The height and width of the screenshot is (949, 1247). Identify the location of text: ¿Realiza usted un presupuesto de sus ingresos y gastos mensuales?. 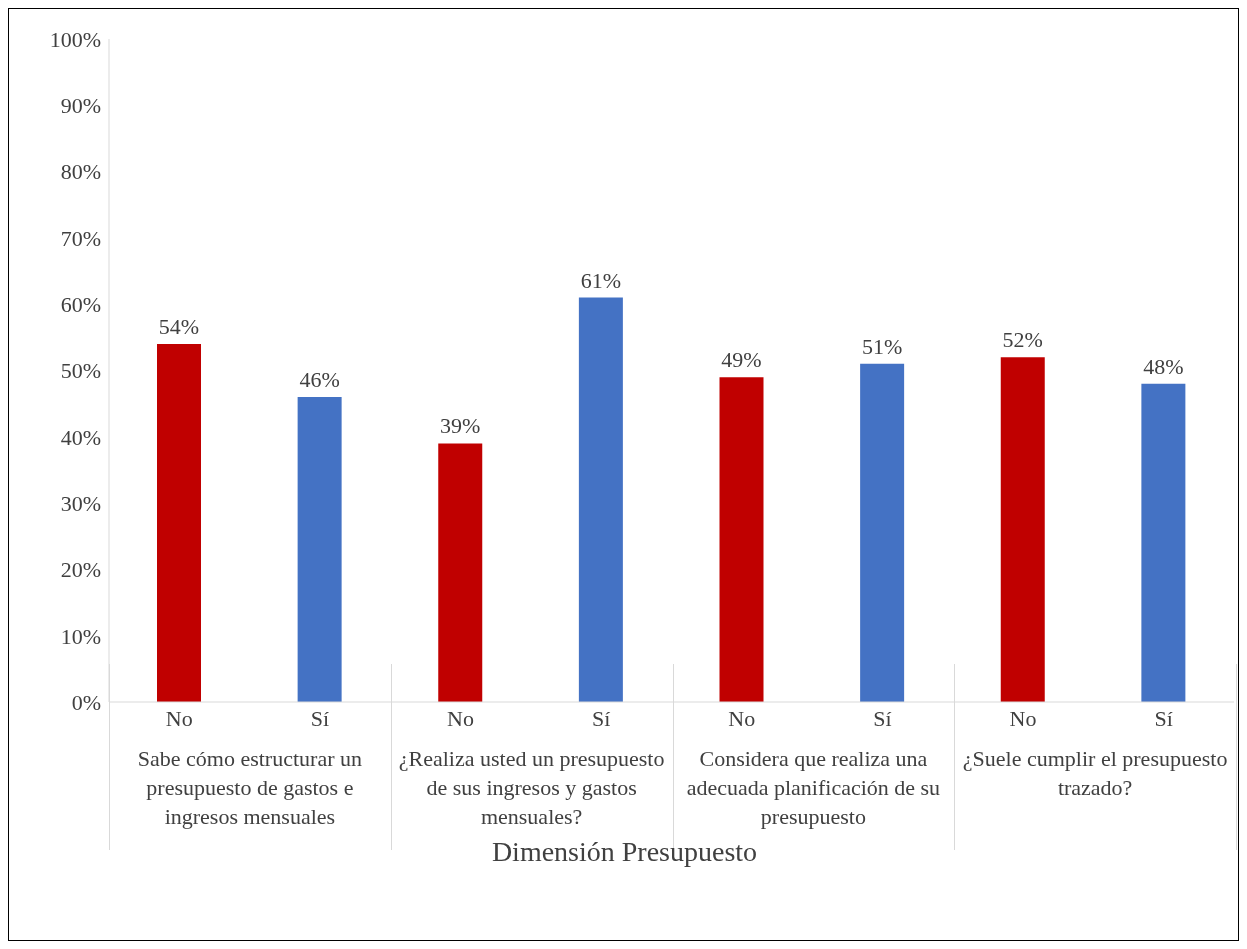
(531, 788).